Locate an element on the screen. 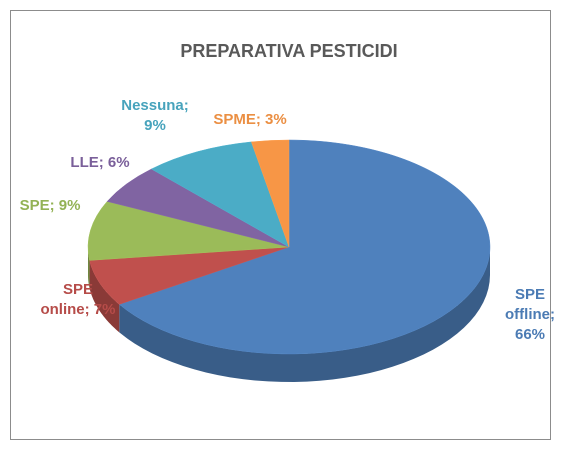 This screenshot has height=450, width=561. data-label: LLE; 6% is located at coordinates (100, 162).